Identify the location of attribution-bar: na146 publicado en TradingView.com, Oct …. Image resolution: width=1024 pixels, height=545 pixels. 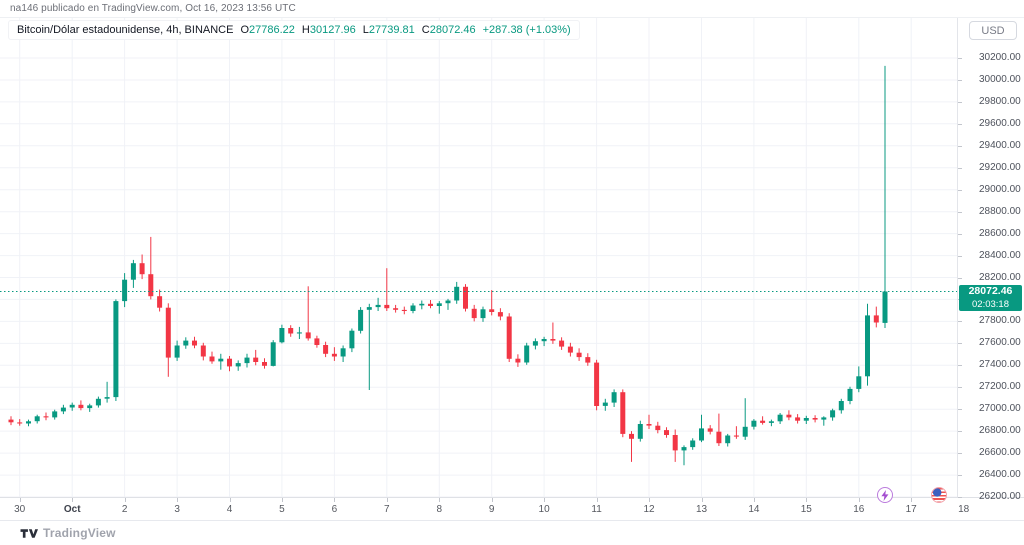
(512, 9).